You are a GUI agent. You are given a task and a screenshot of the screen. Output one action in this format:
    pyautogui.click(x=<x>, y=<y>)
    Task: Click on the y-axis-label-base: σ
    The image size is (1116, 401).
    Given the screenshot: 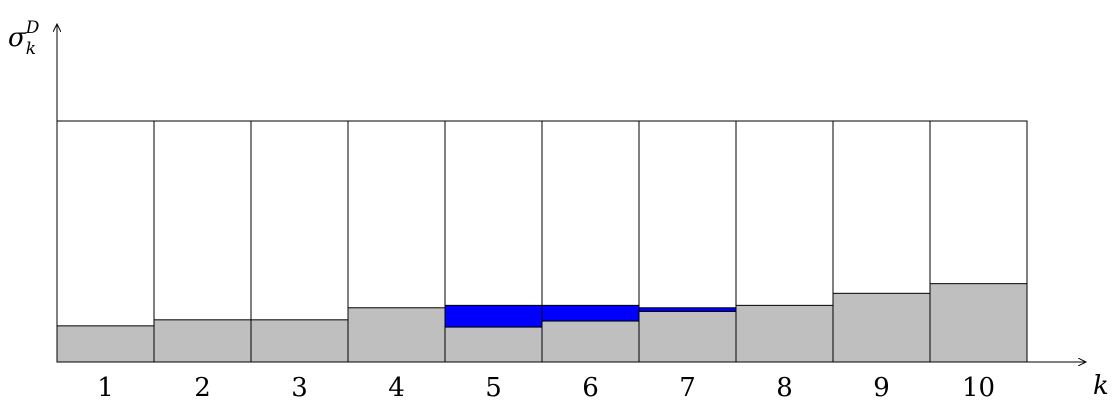 What is the action you would take?
    pyautogui.click(x=17, y=38)
    